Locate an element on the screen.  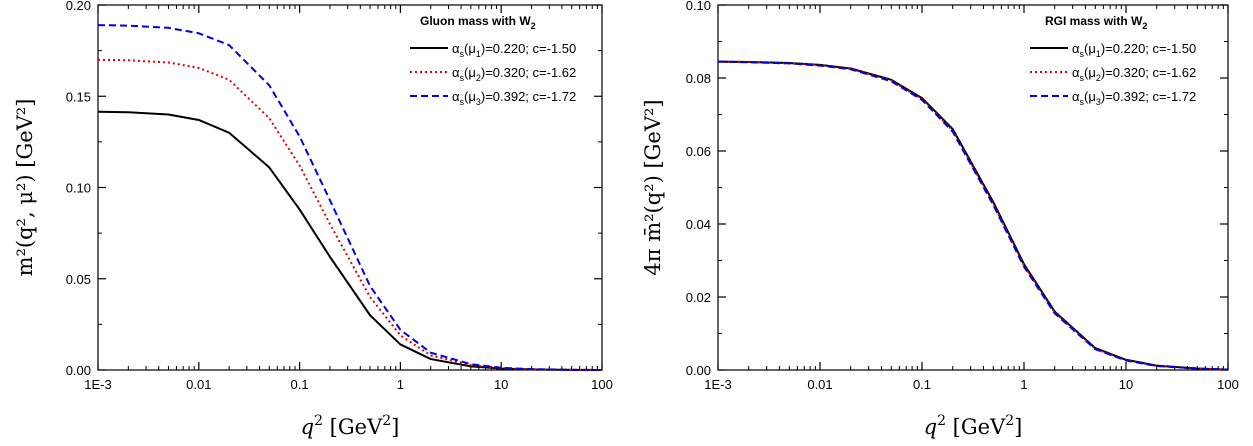
y-axis-label: m²(q², μ²) [GeV²] is located at coordinates (25, 188).